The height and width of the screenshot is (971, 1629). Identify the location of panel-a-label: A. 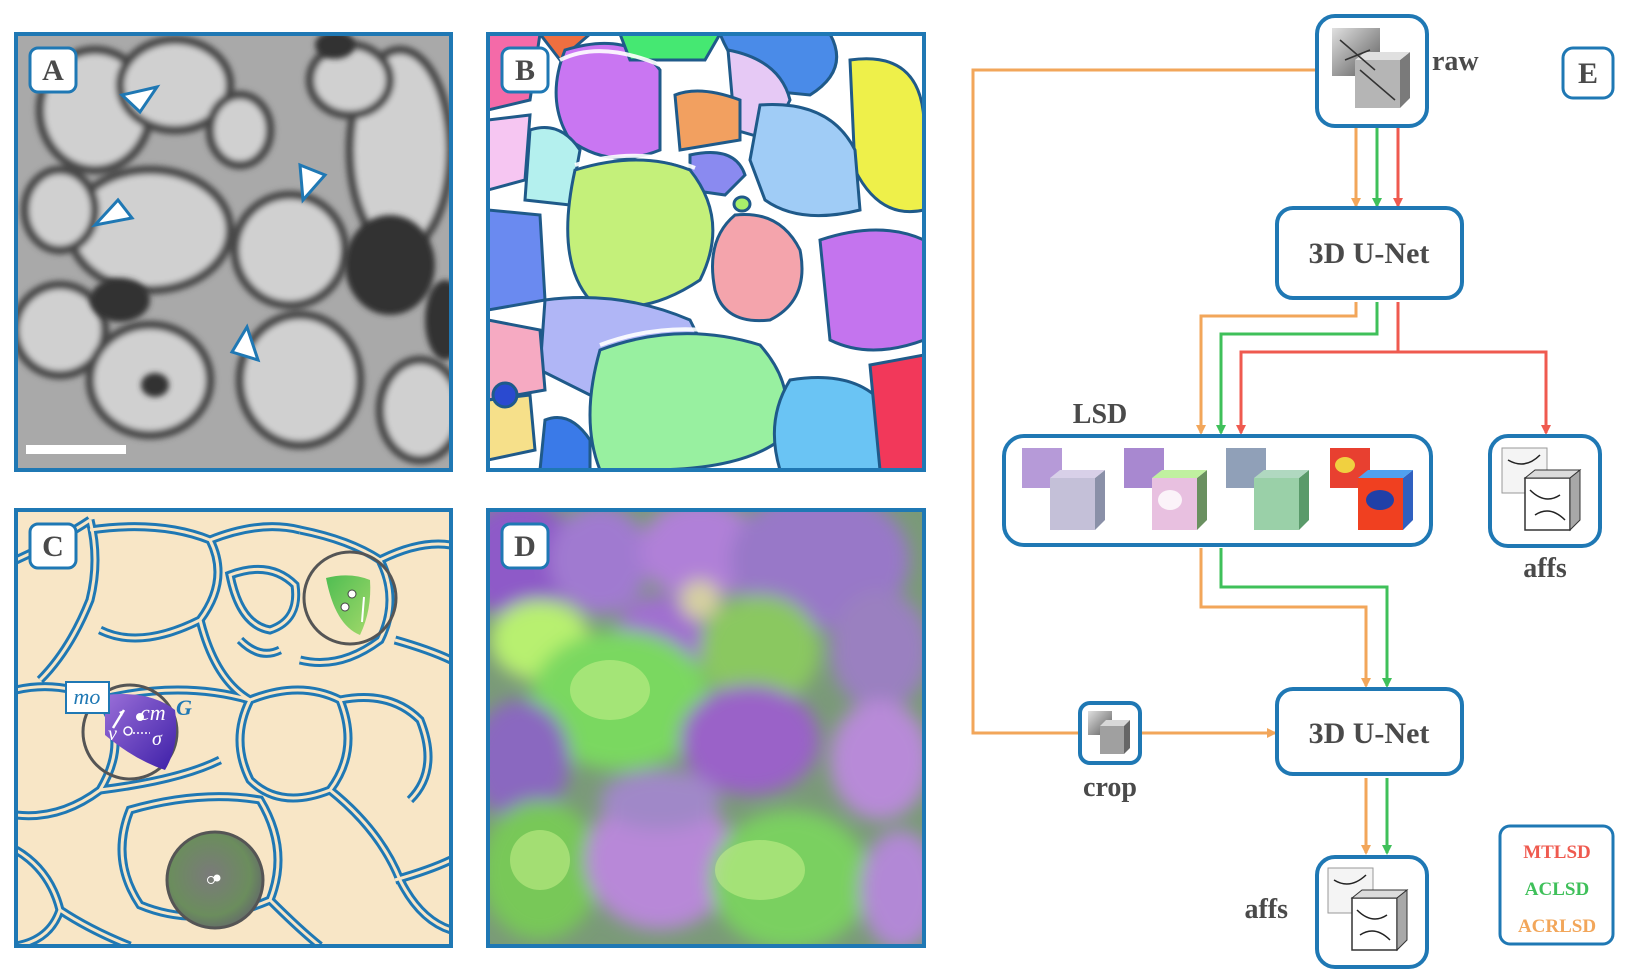
(53, 70).